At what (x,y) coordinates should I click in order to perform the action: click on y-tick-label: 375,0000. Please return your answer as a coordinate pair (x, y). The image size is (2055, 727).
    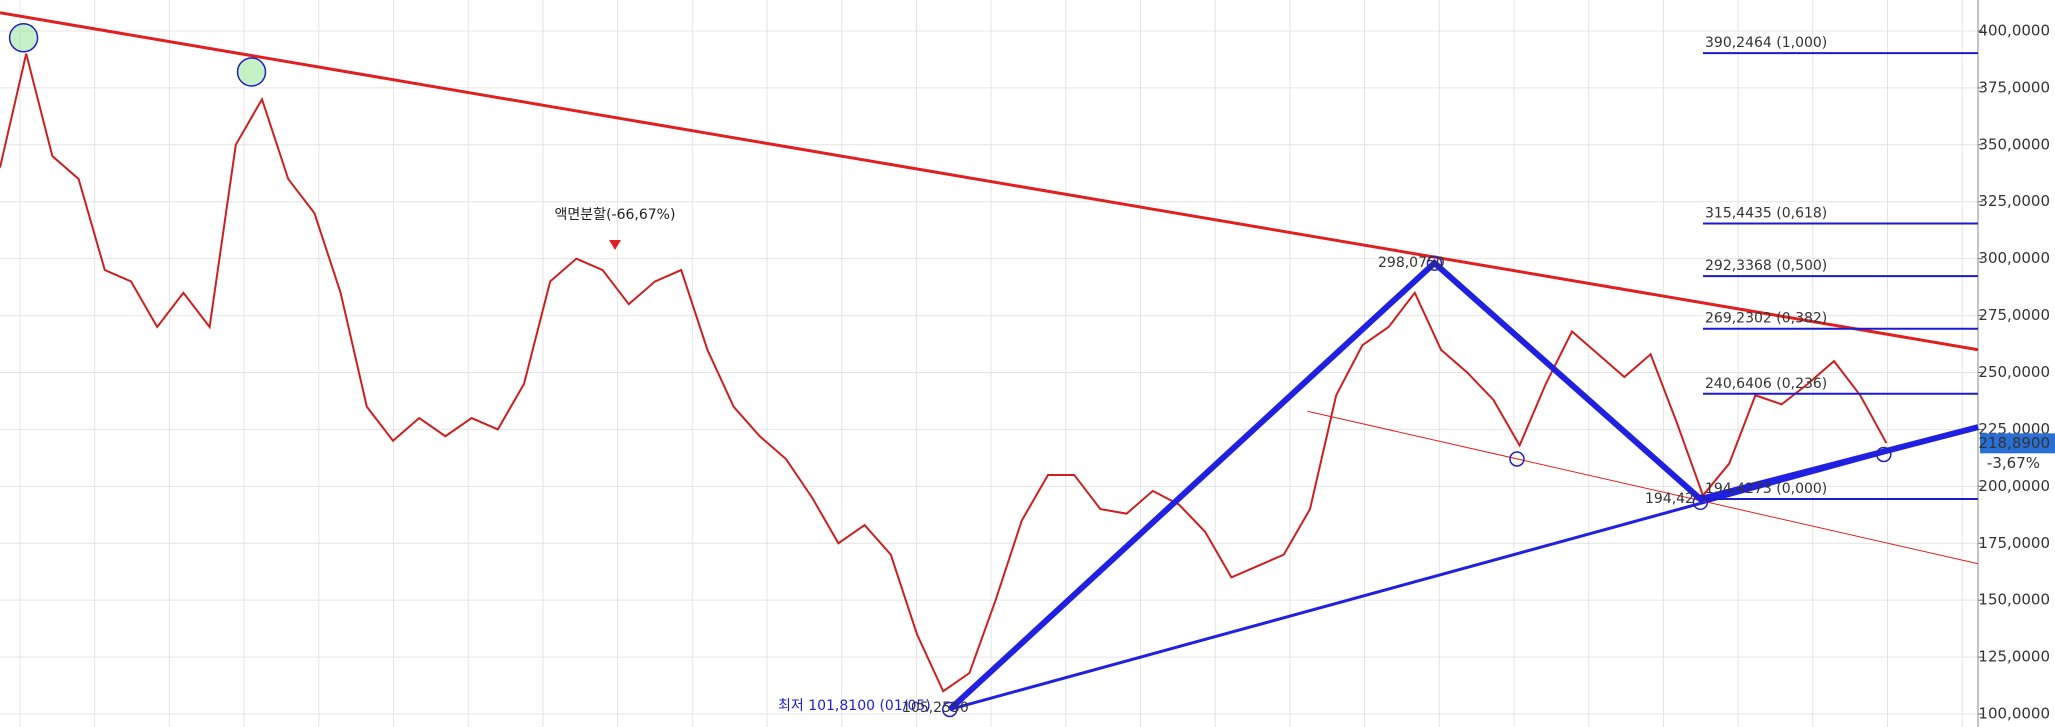
    Looking at the image, I should click on (2014, 87).